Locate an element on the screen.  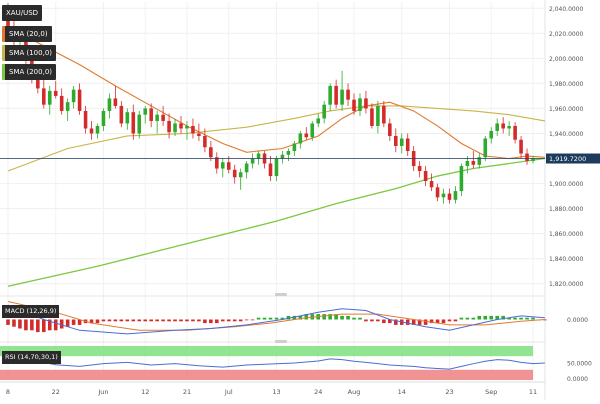
y-tick-label: 1,960.0000 is located at coordinates (566, 109).